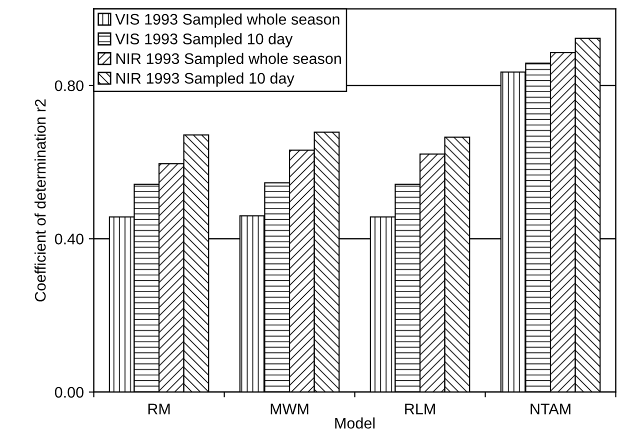 The width and height of the screenshot is (617, 441). I want to click on y-axis-title: Coefficient of determination r2, so click(40, 200).